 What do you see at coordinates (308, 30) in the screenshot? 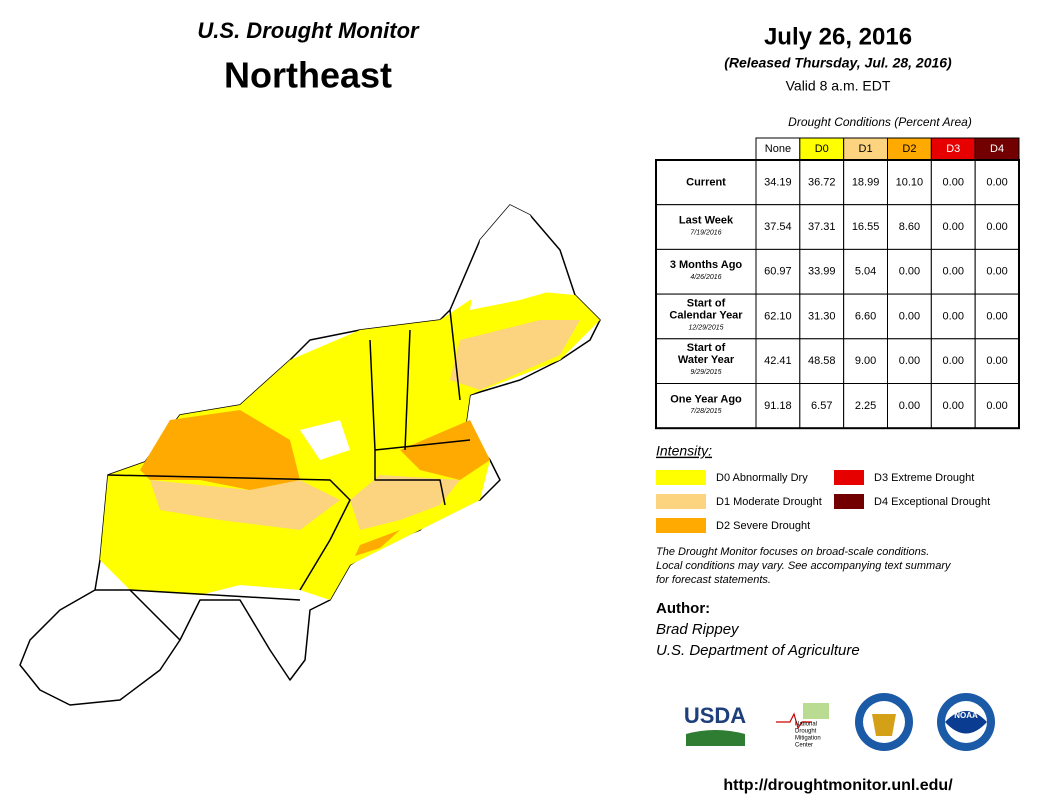
I see `title: U.S. Drought Monitor` at bounding box center [308, 30].